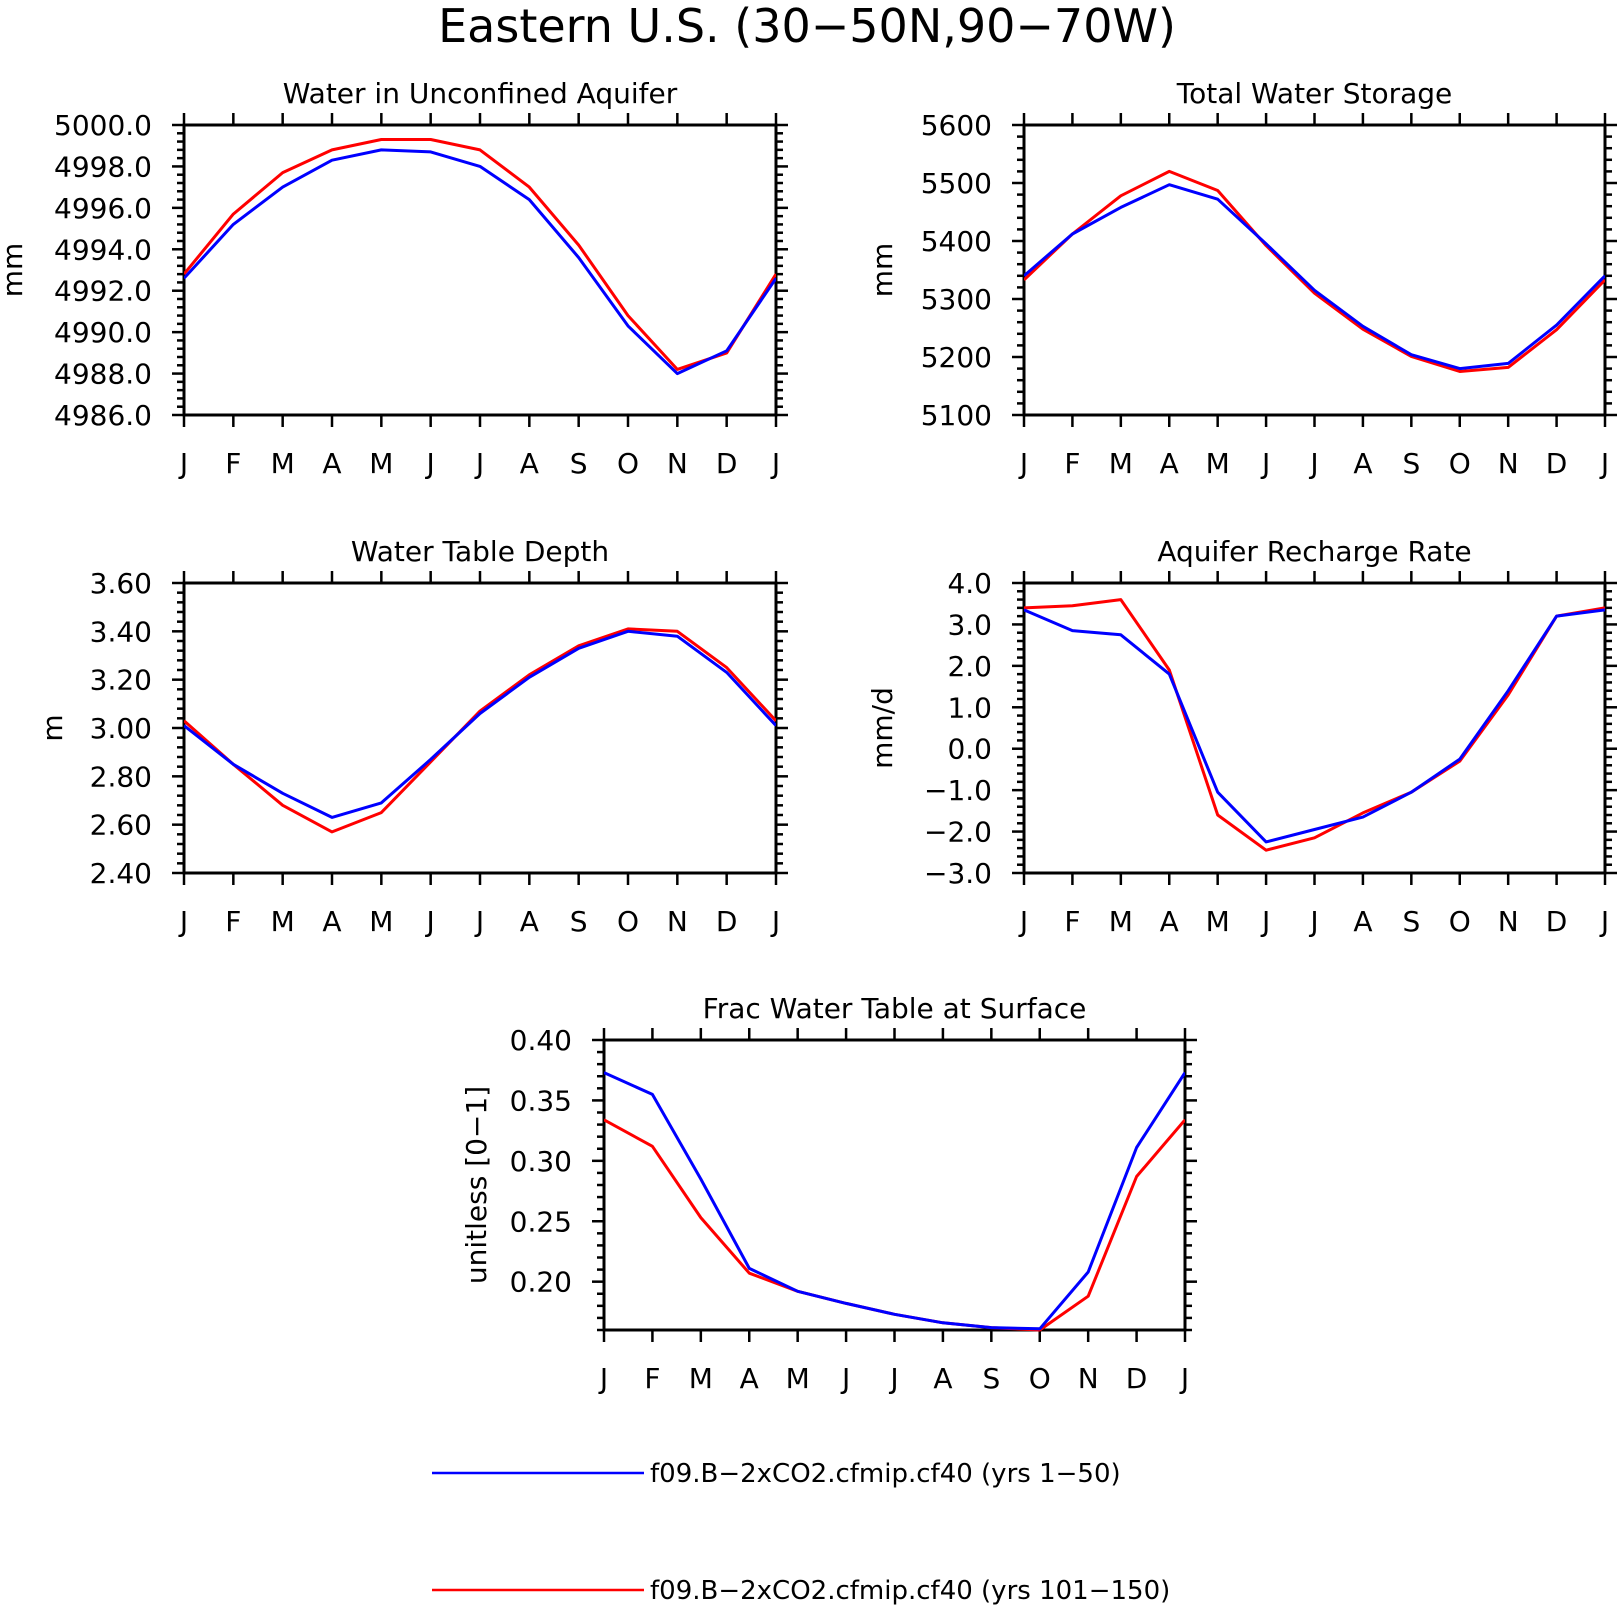  Describe the element at coordinates (969, 707) in the screenshot. I see `y-tick-label: 1.0` at that location.